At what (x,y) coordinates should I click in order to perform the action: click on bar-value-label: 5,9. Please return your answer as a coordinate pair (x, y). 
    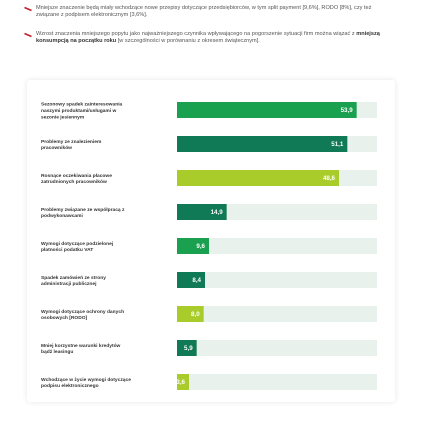
    Looking at the image, I should click on (188, 348).